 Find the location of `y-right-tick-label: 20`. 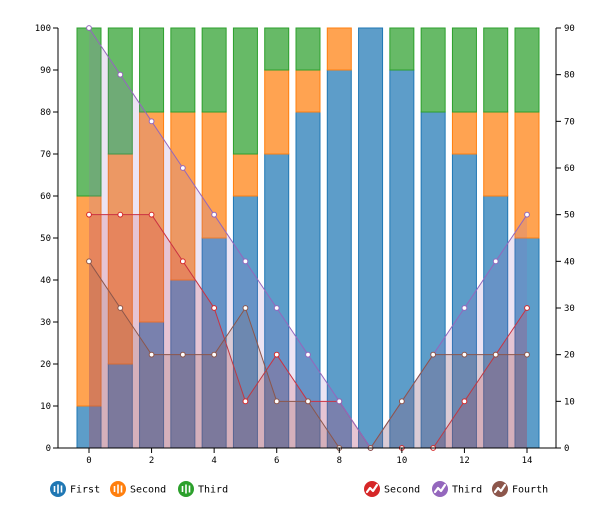

y-right-tick-label: 20 is located at coordinates (569, 356).